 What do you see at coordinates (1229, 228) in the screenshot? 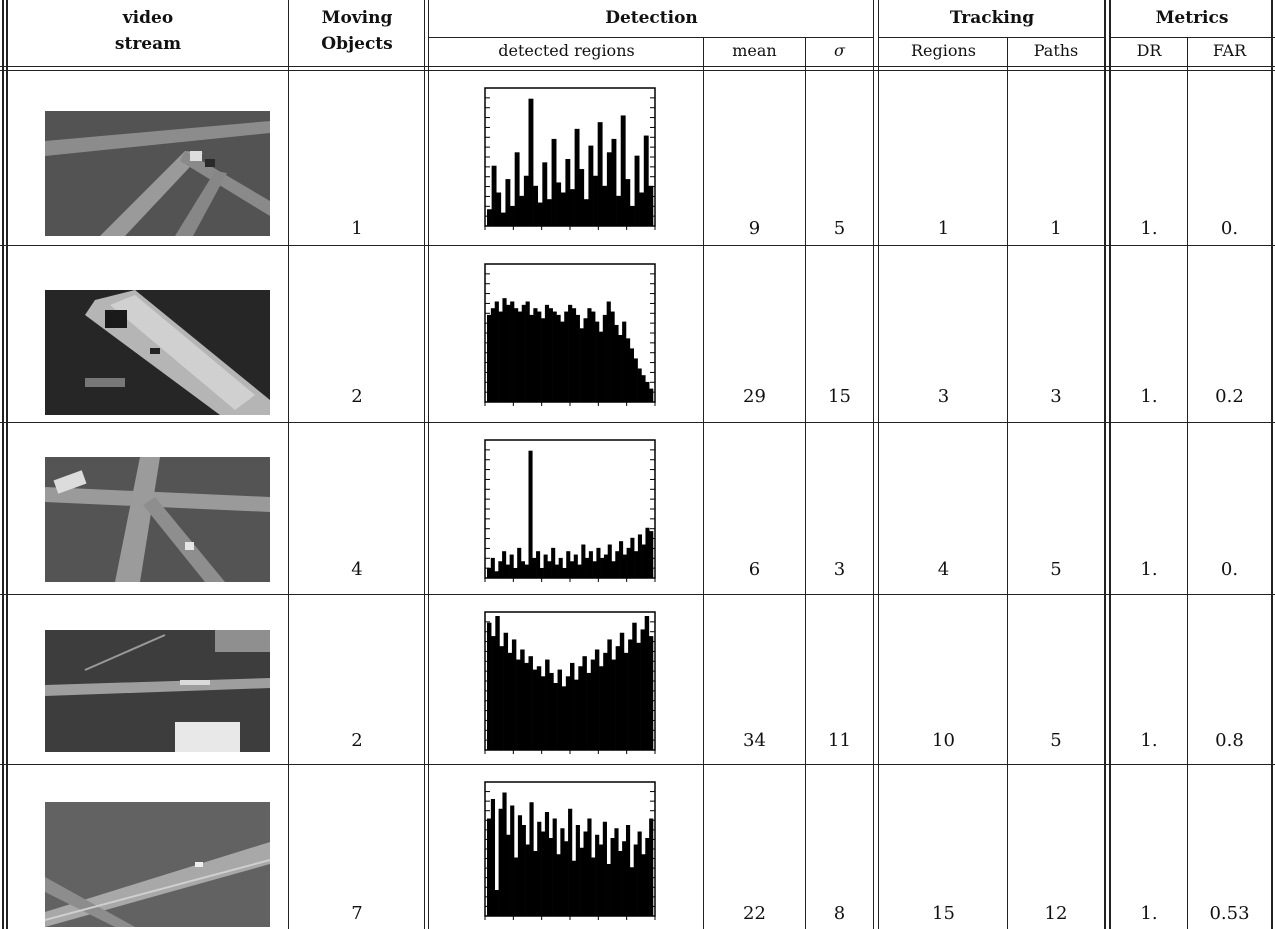
I see `cell-far: 0.` at bounding box center [1229, 228].